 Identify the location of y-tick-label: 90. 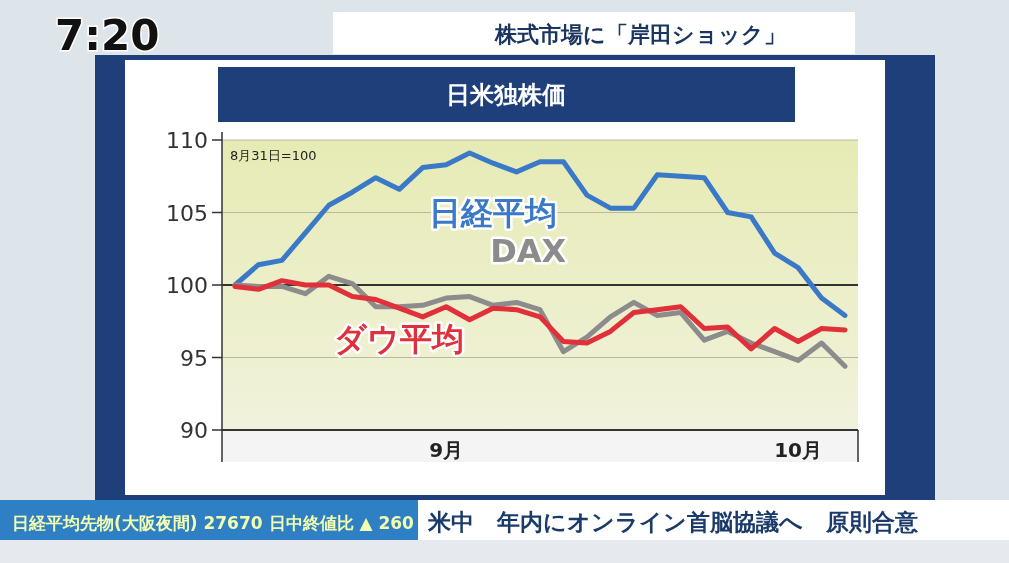
(194, 430).